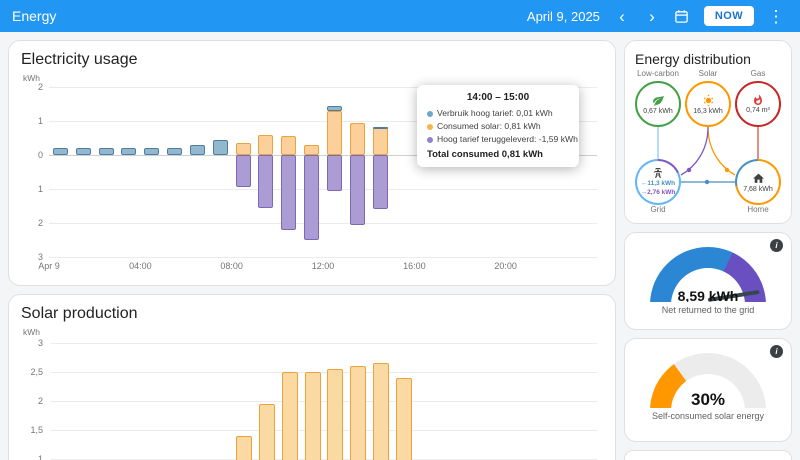 The image size is (800, 460). I want to click on now-button: NOW, so click(728, 16).